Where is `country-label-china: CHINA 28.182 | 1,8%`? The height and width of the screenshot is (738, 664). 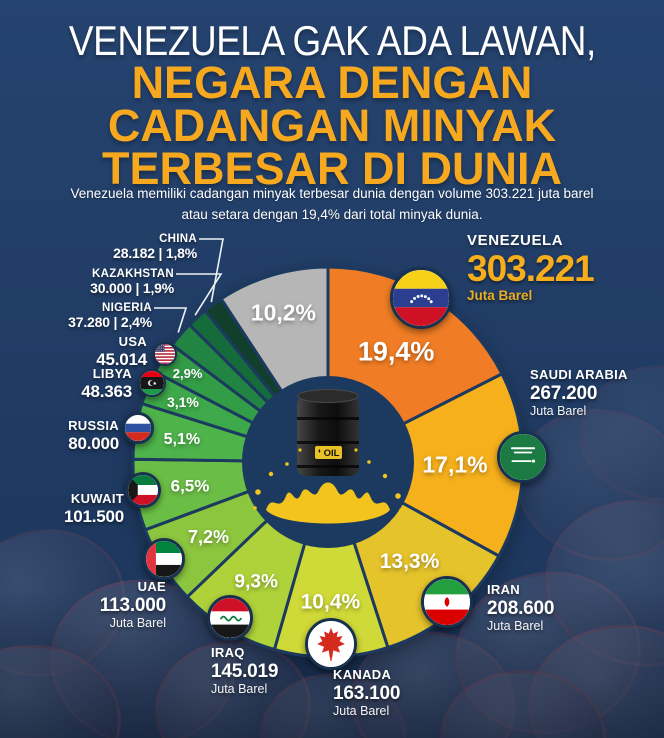 country-label-china: CHINA 28.182 | 1,8% is located at coordinates (155, 247).